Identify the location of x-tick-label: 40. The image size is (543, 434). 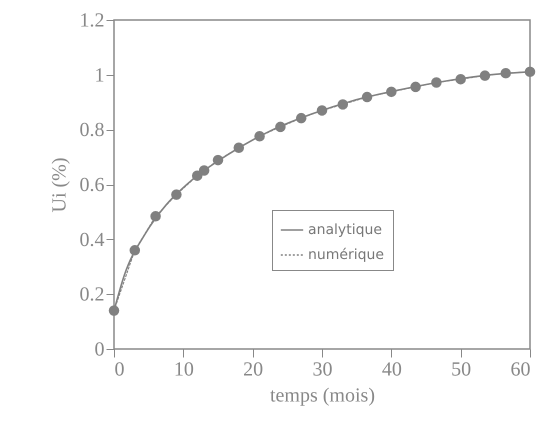
(392, 369).